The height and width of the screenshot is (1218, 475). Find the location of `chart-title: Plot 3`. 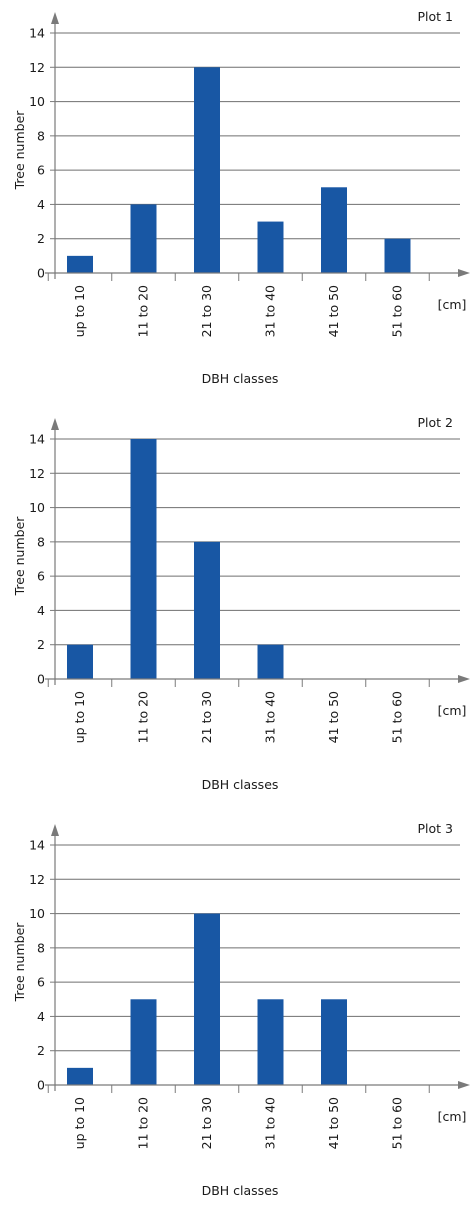

chart-title: Plot 3 is located at coordinates (436, 828).